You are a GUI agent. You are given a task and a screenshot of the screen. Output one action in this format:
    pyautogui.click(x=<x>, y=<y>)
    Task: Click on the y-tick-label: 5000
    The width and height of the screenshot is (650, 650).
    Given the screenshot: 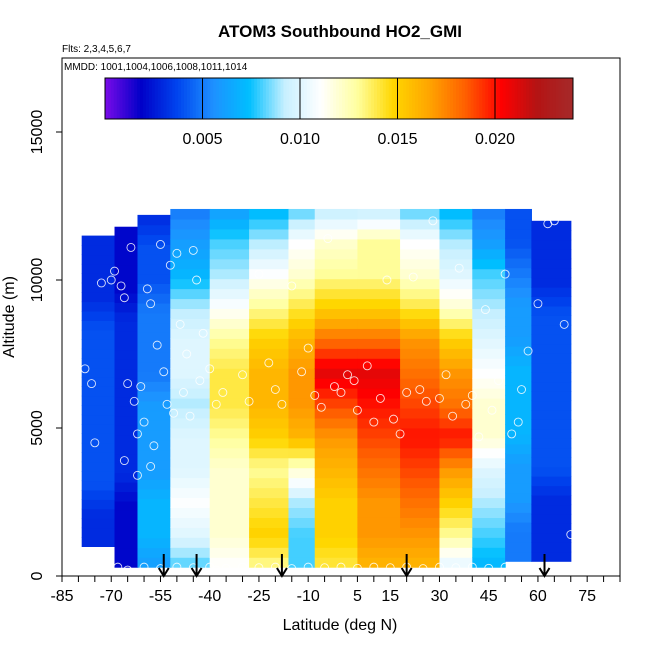 What is the action you would take?
    pyautogui.click(x=37, y=428)
    